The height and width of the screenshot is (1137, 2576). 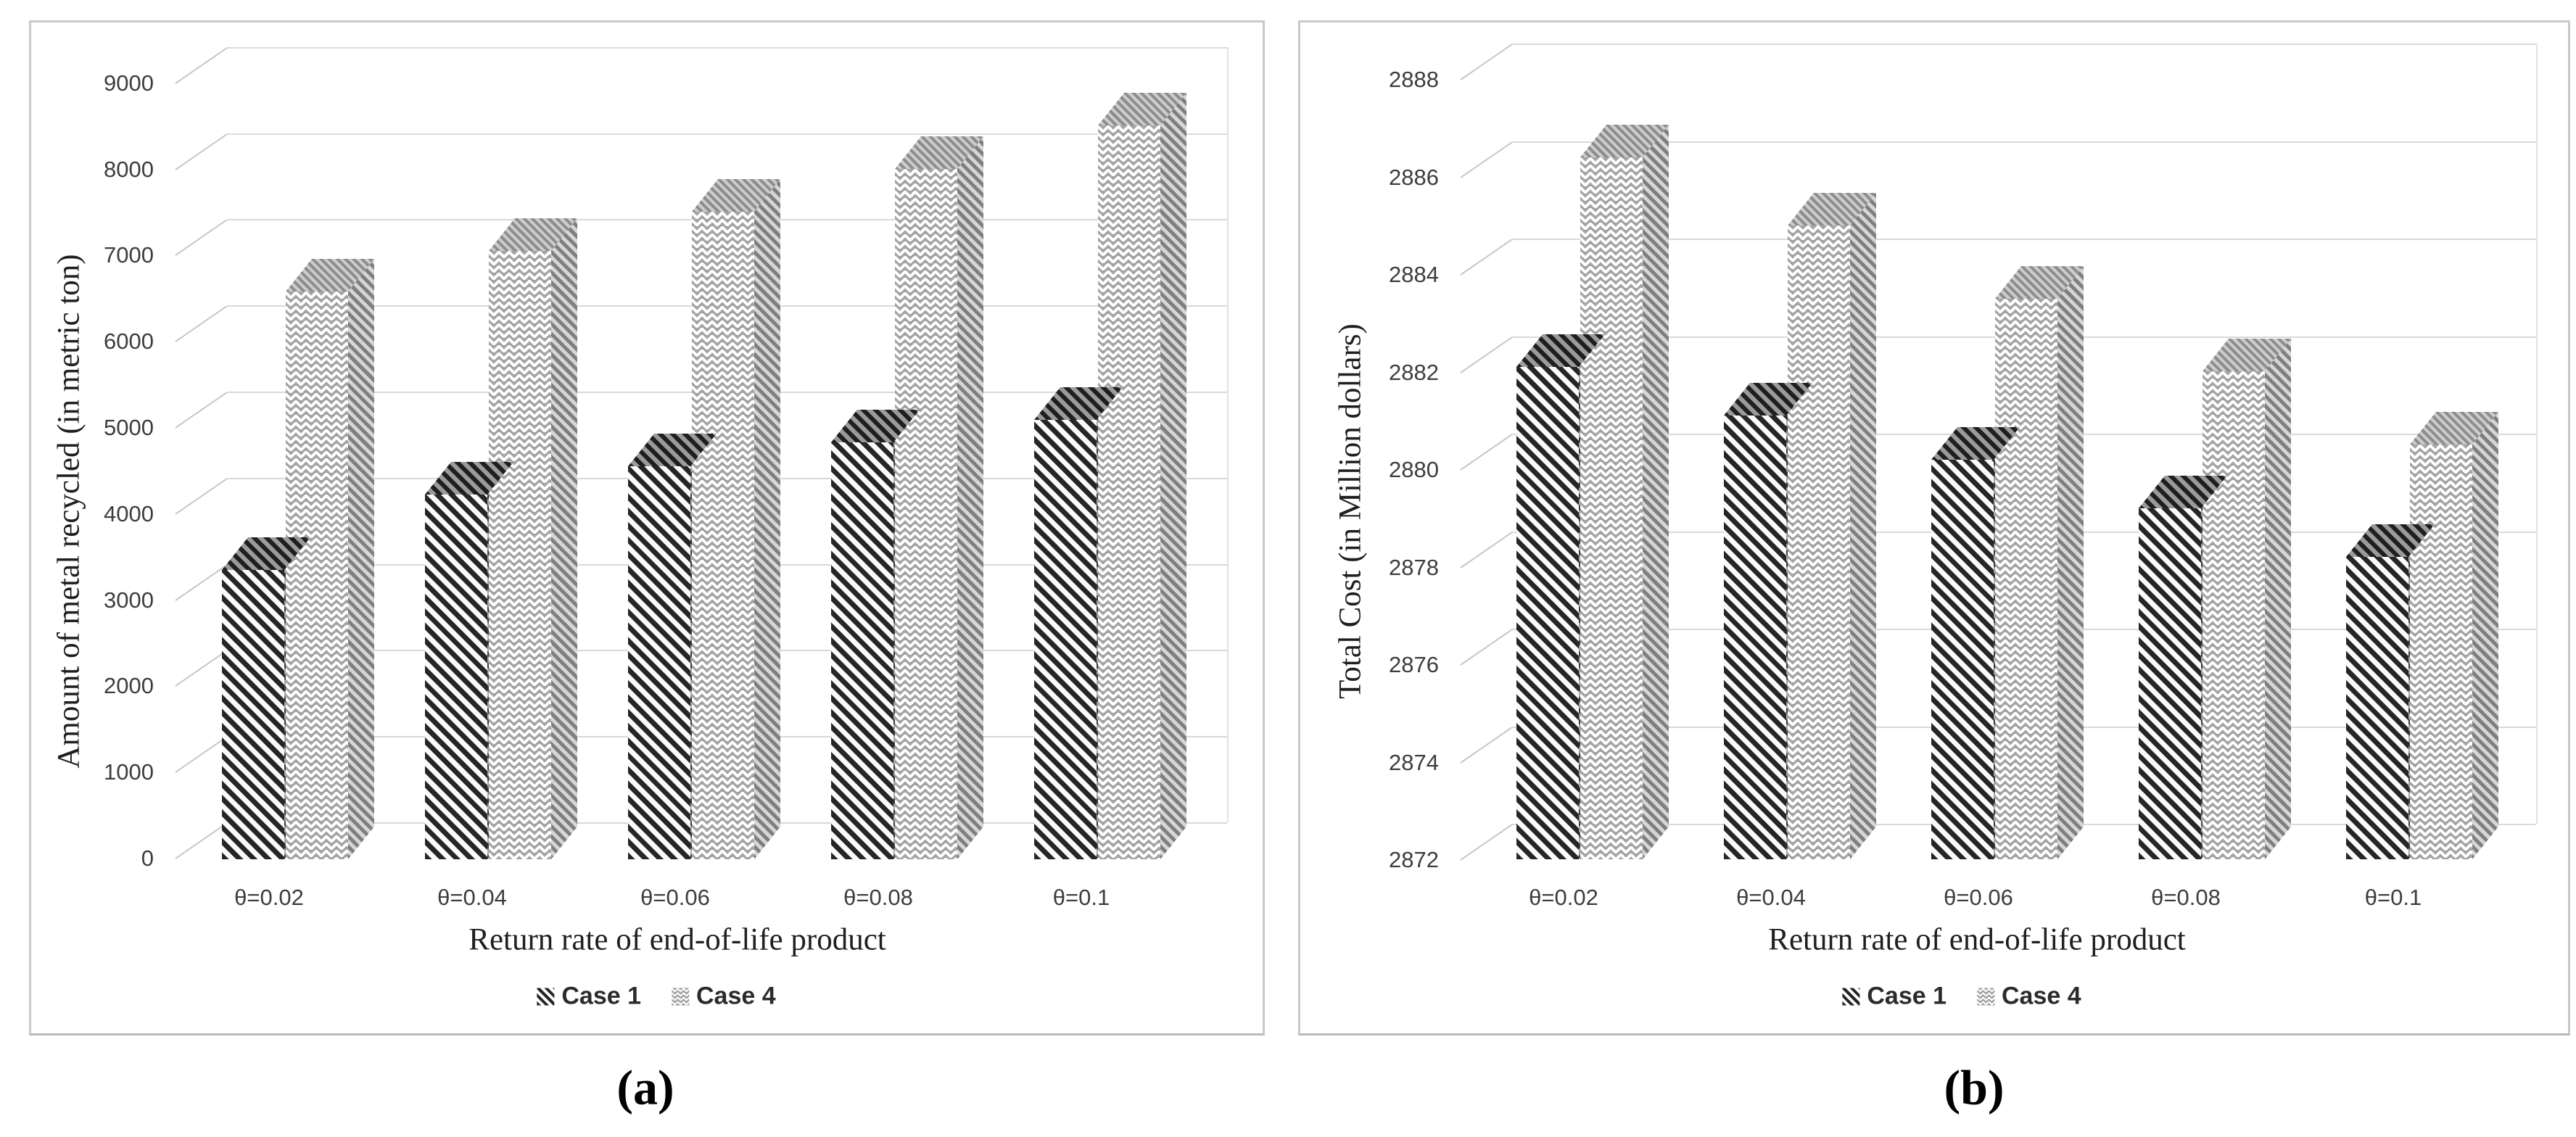 What do you see at coordinates (1974, 1087) in the screenshot?
I see `caption-b: (b)` at bounding box center [1974, 1087].